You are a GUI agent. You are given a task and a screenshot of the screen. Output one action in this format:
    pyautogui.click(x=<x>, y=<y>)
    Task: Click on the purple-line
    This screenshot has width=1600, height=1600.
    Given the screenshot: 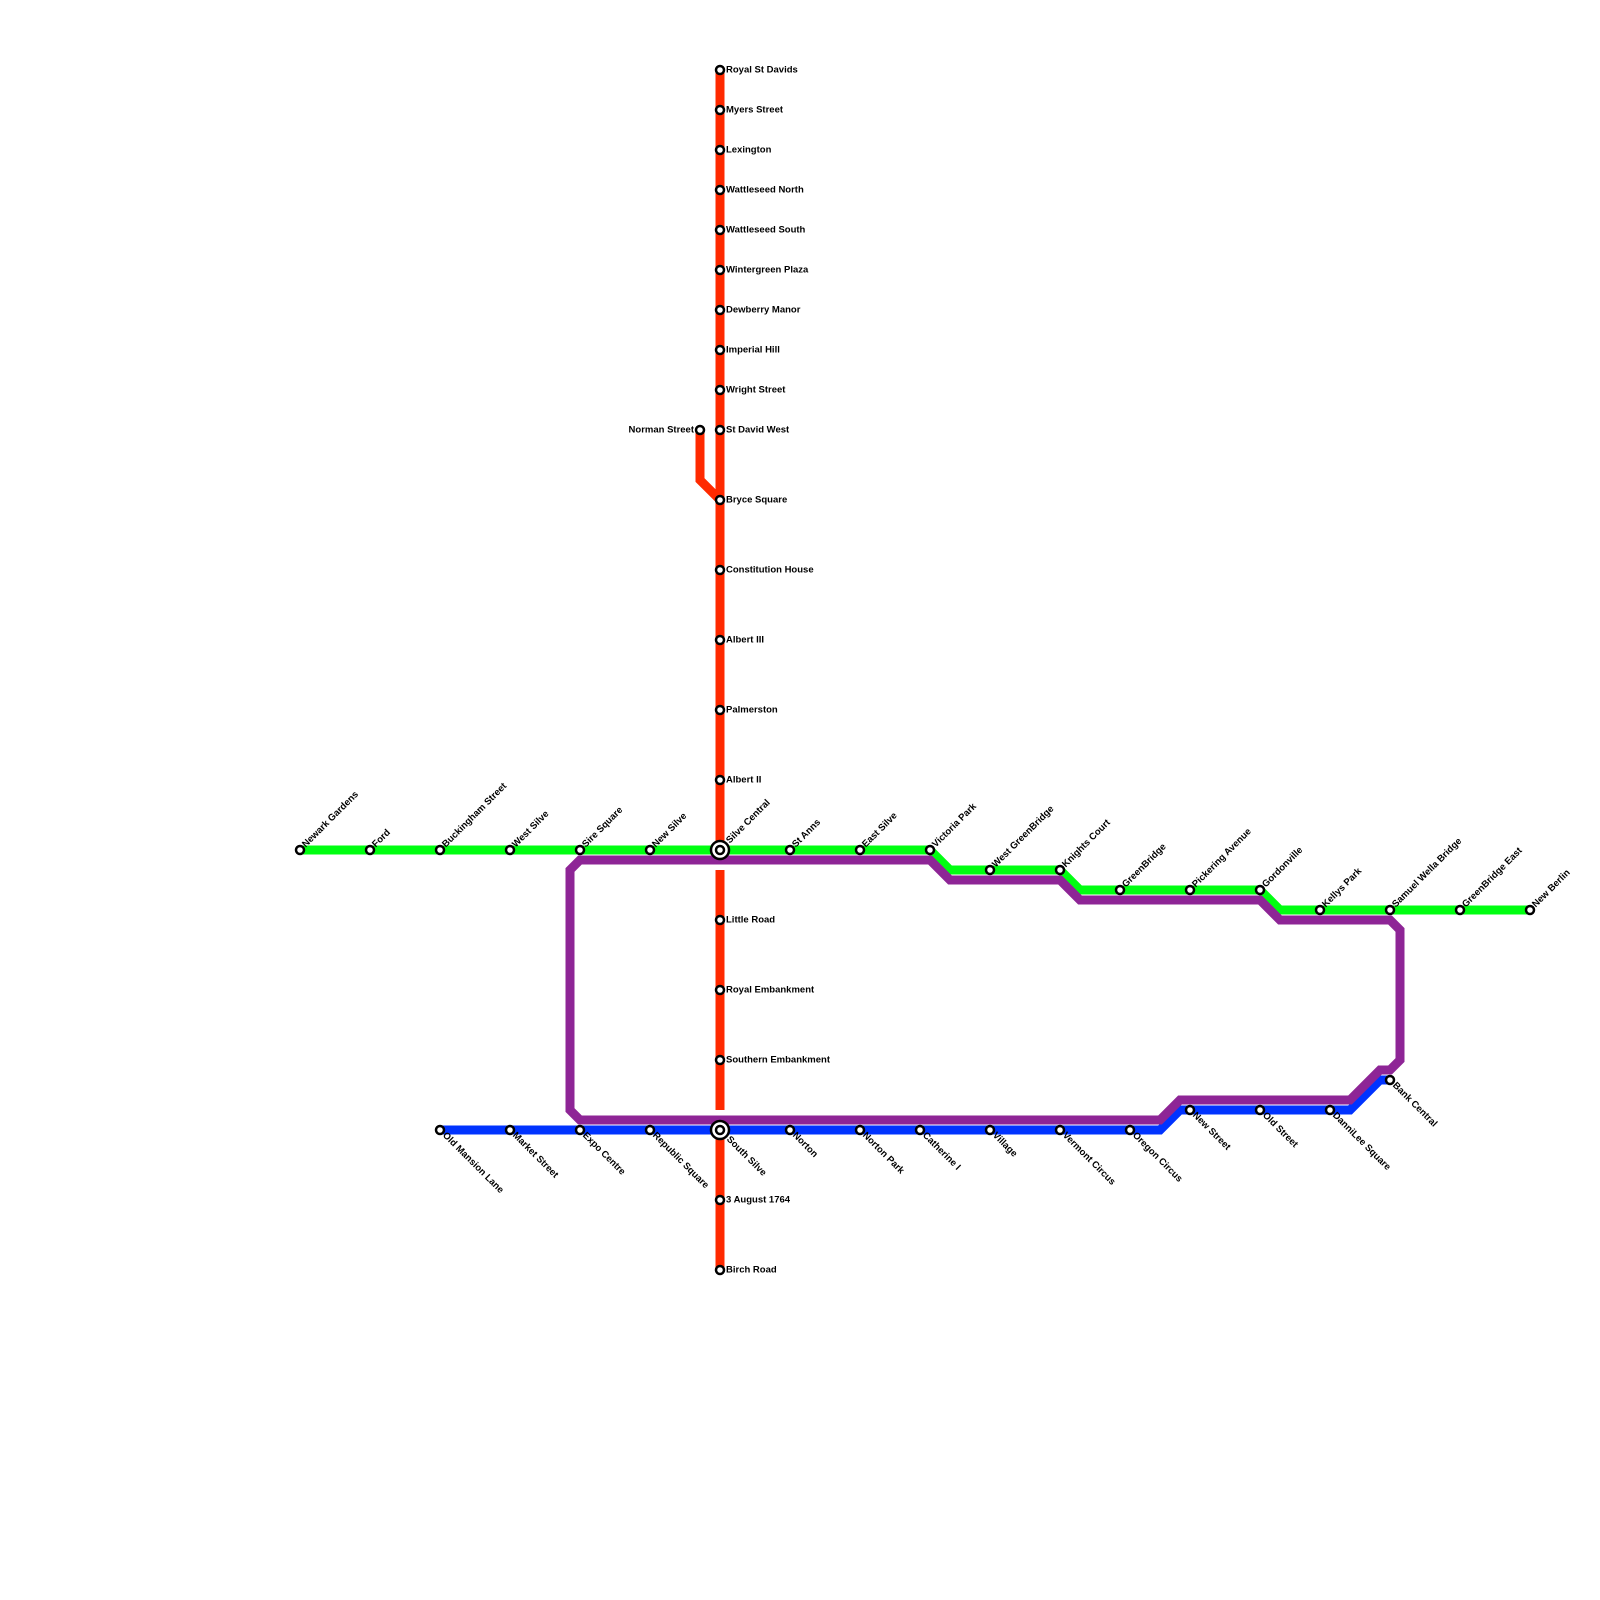 What is the action you would take?
    pyautogui.click(x=985, y=990)
    